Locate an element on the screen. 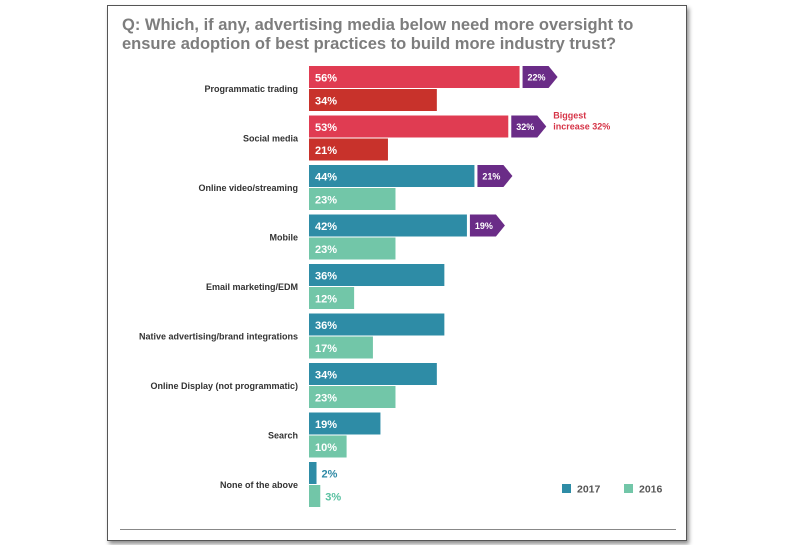 Image resolution: width=800 pixels, height=545 pixels. value-label-2016: 17% is located at coordinates (326, 349).